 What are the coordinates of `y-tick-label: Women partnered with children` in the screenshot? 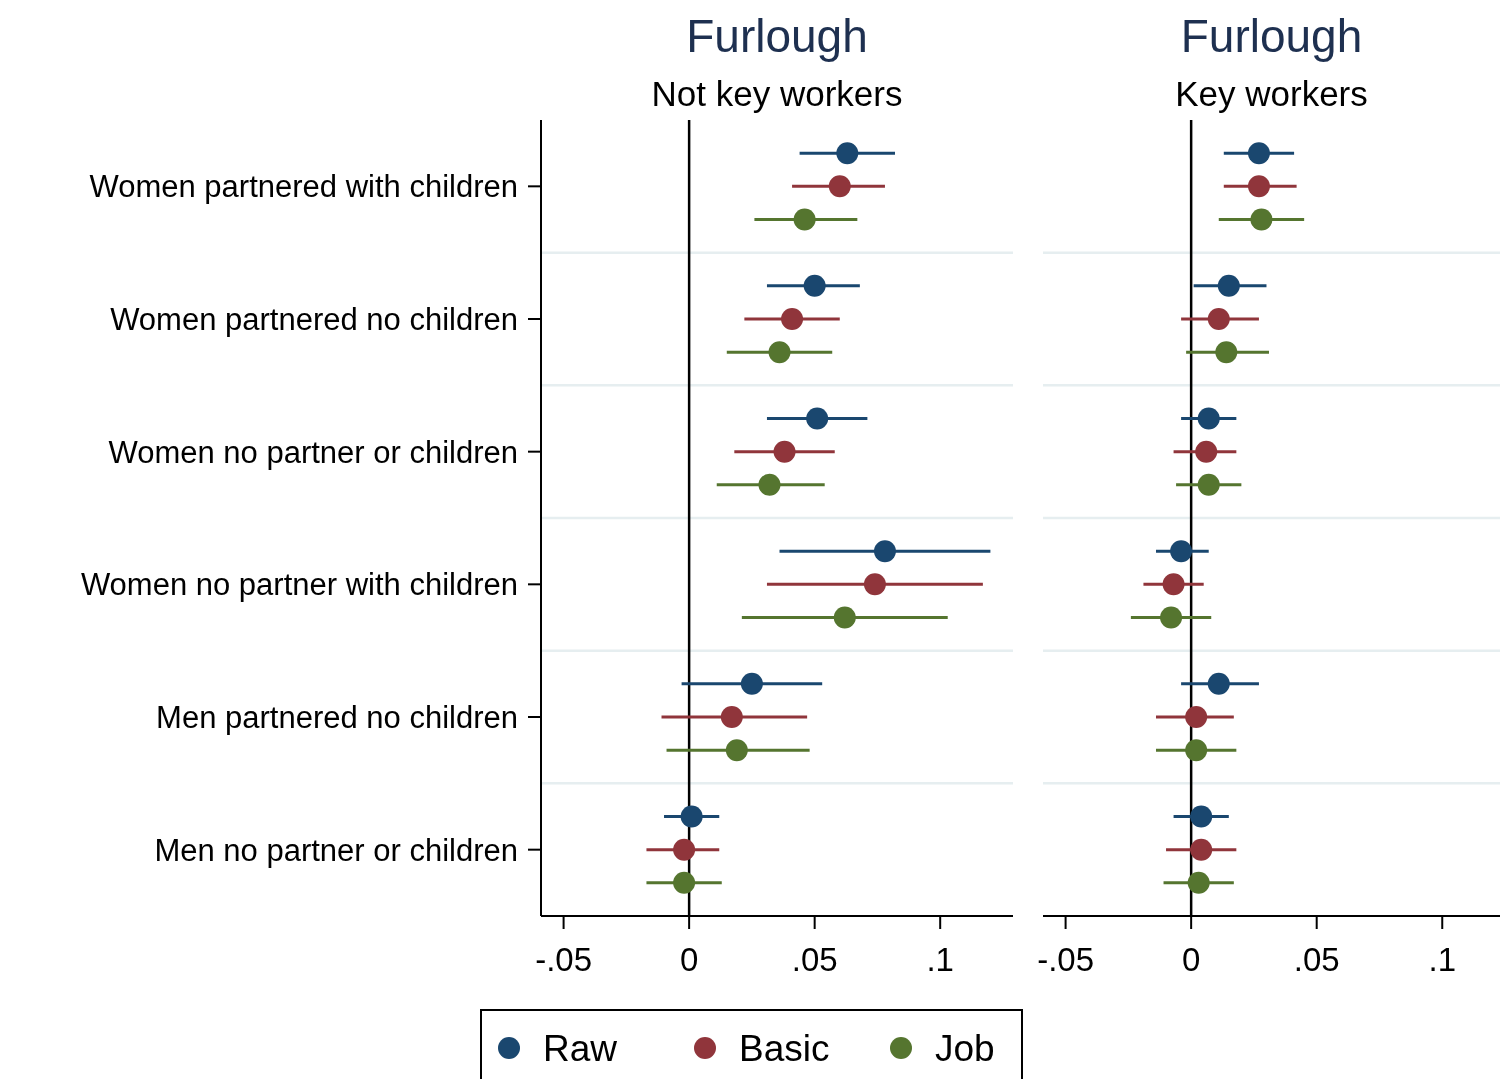 It's located at (303, 187).